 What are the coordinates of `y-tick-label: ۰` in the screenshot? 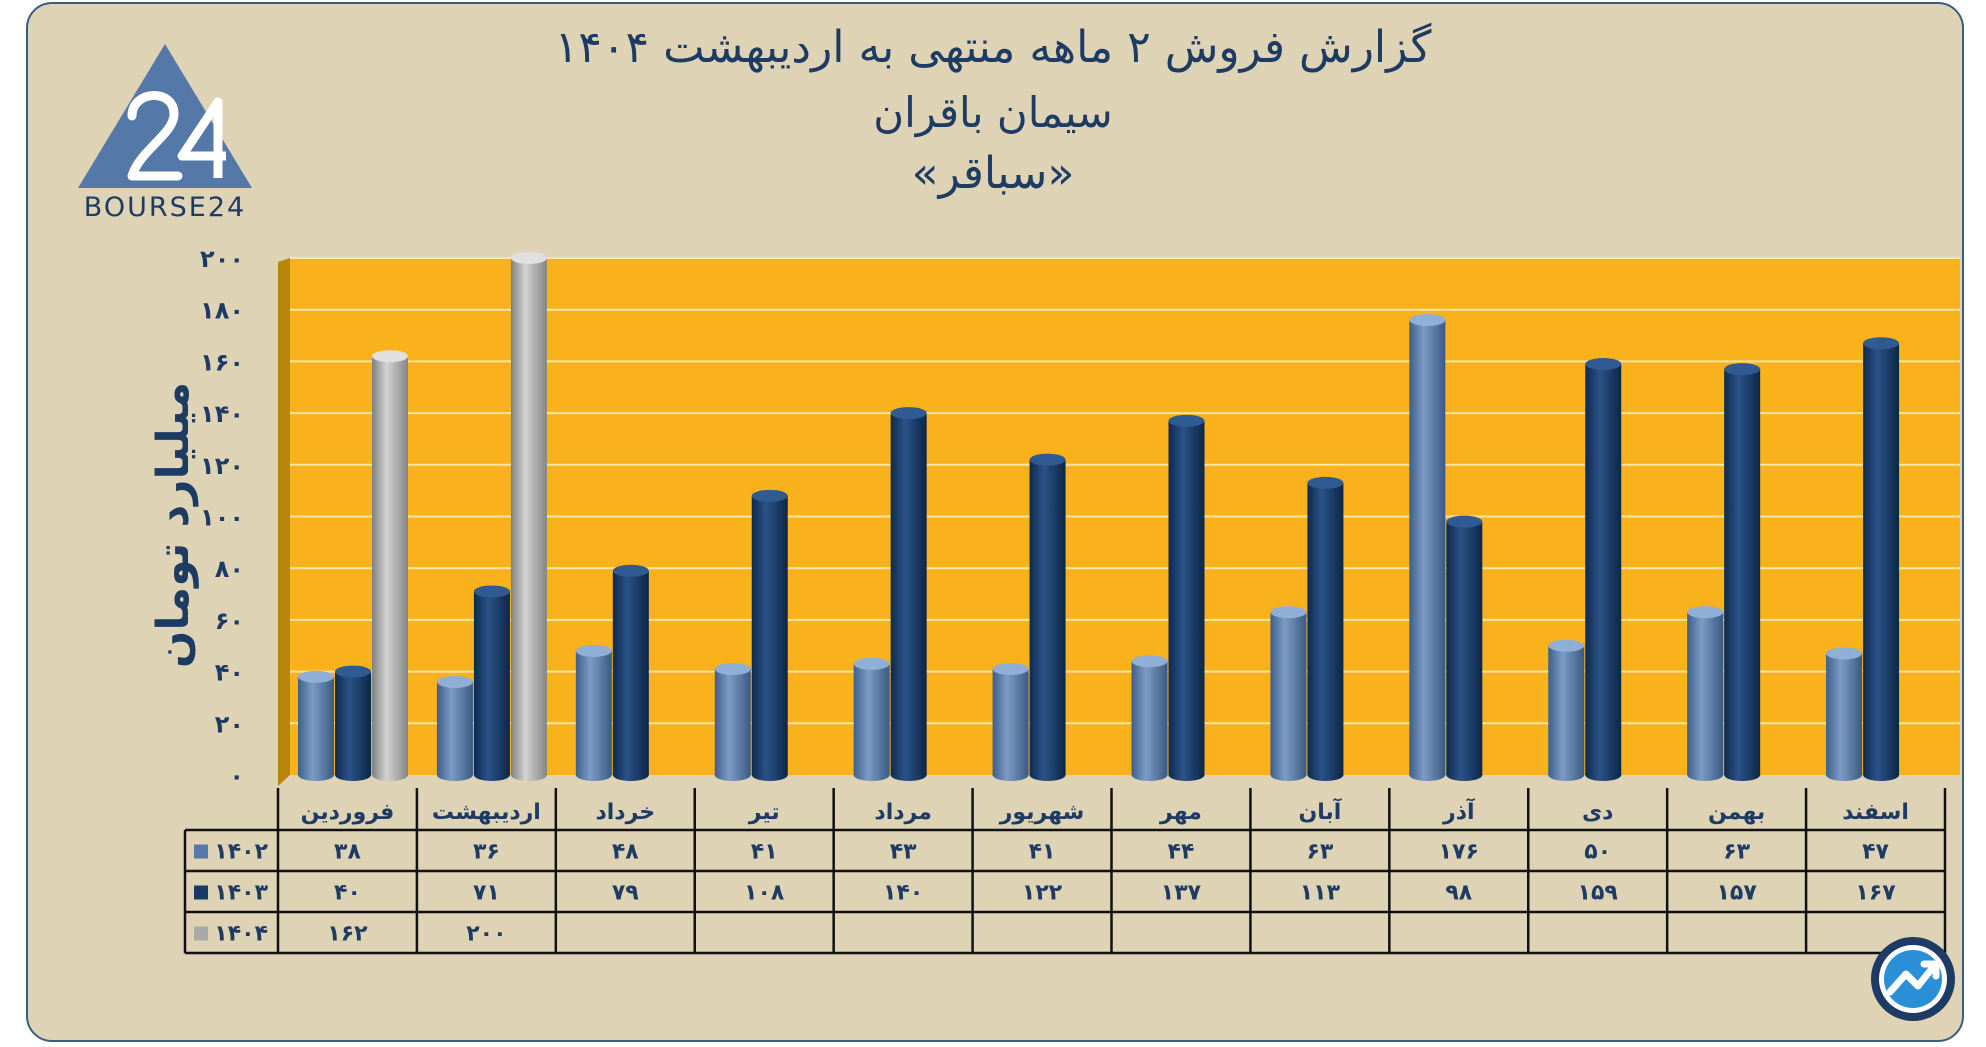 It's located at (236, 776).